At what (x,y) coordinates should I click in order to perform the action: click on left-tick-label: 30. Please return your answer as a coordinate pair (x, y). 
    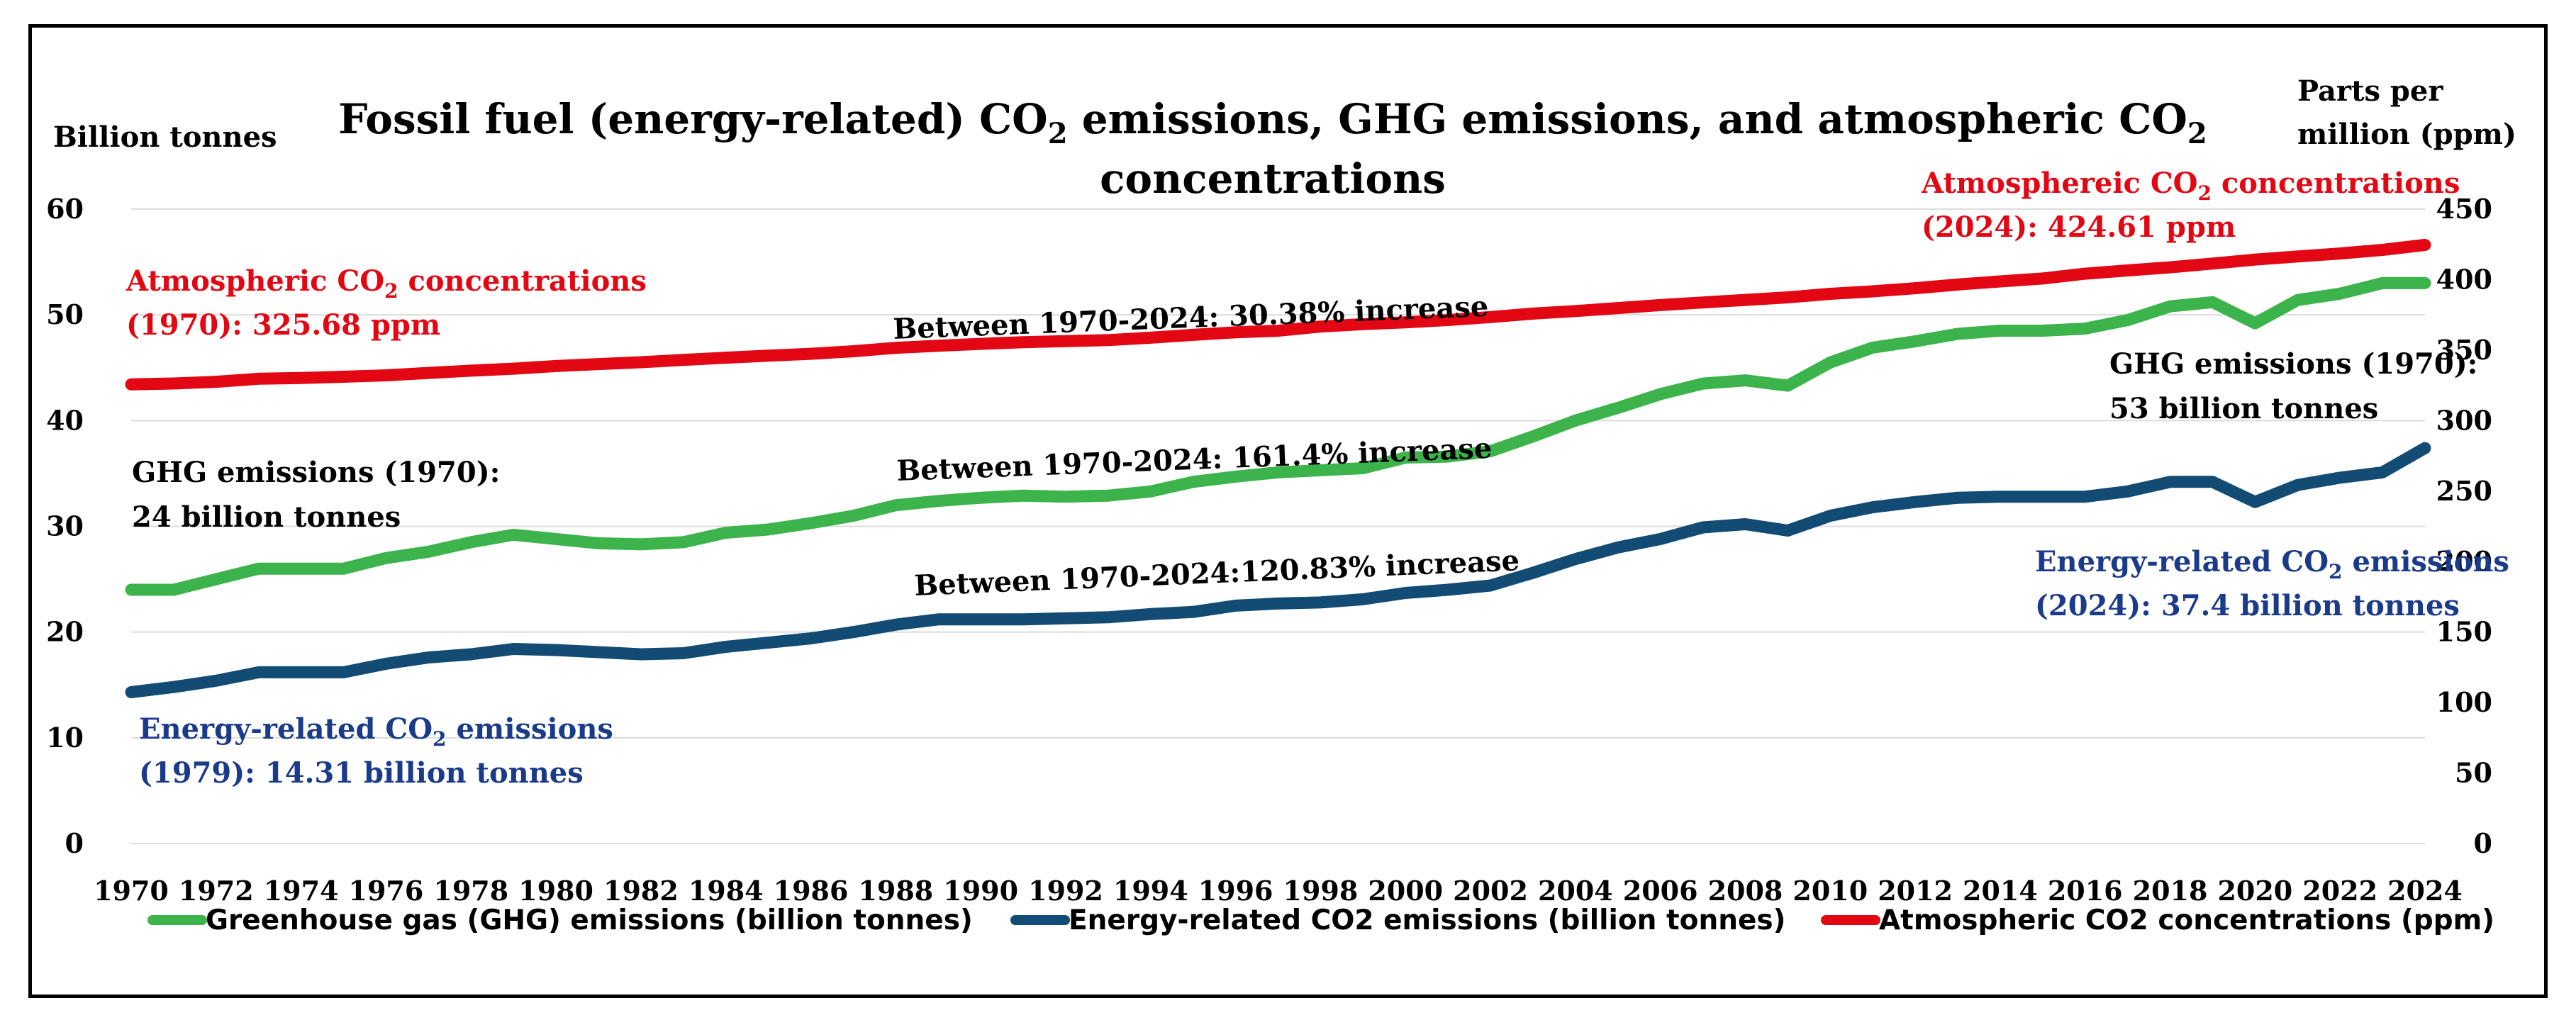
    Looking at the image, I should click on (65, 526).